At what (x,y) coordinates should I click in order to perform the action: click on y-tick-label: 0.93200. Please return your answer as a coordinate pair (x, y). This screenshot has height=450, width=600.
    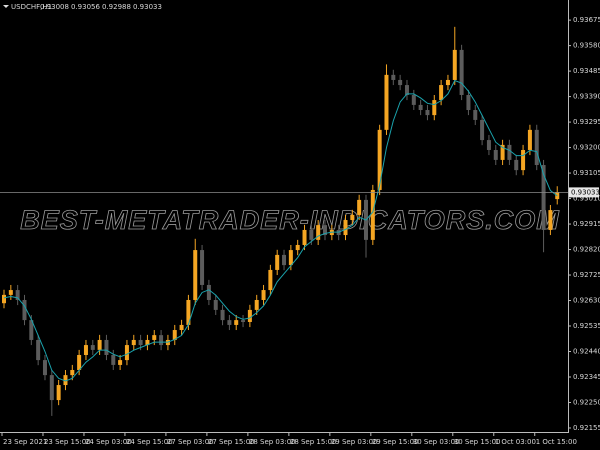
    Looking at the image, I should click on (586, 148).